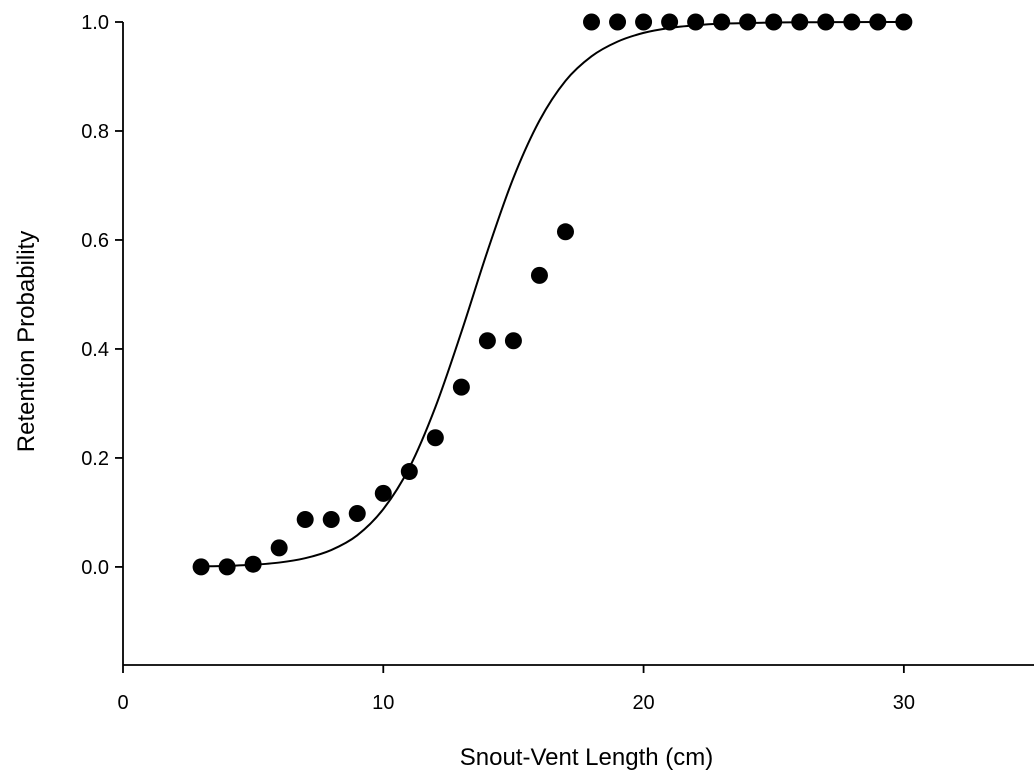 Image resolution: width=1034 pixels, height=779 pixels. Describe the element at coordinates (26, 341) in the screenshot. I see `y-axis-title: Retention Probability` at that location.